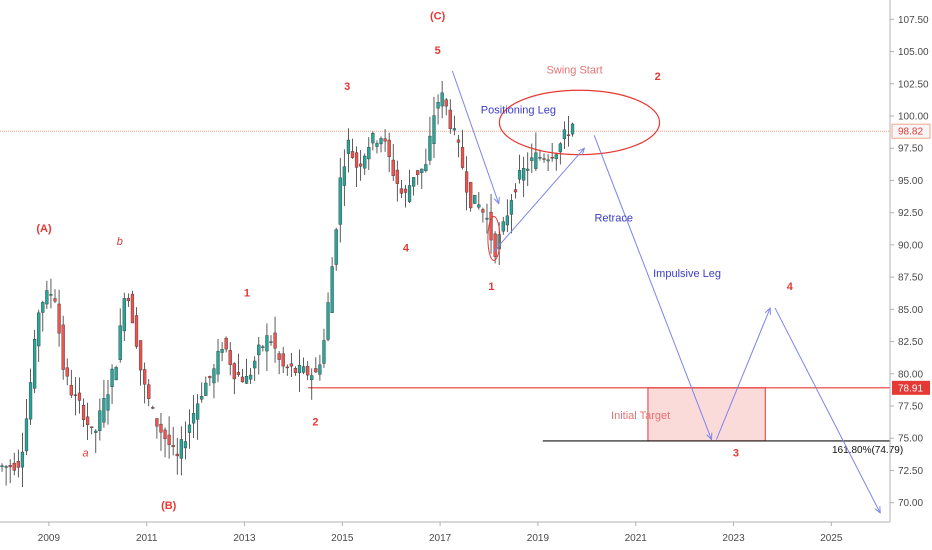  I want to click on y-tick-label: 80.00, so click(910, 374).